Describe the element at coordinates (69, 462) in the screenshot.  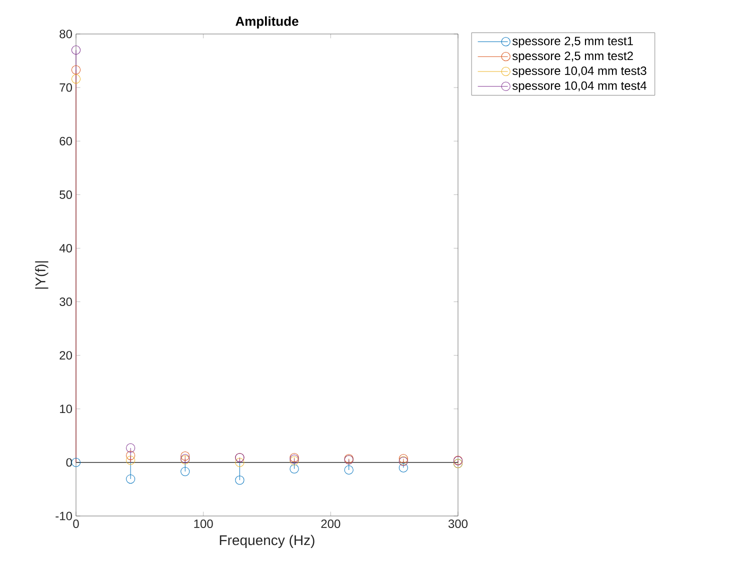
I see `y-tick-label: 0` at that location.